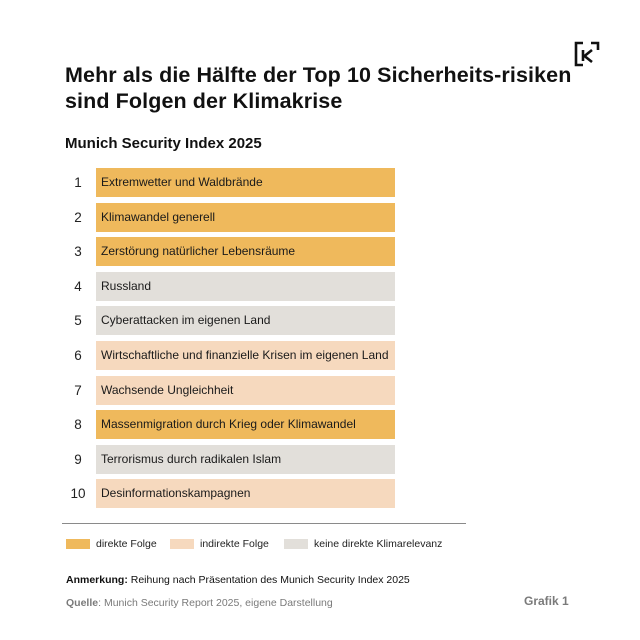 This screenshot has height=640, width=640. What do you see at coordinates (245, 182) in the screenshot?
I see `ranking-bar: Extremwetter und Waldbrände` at bounding box center [245, 182].